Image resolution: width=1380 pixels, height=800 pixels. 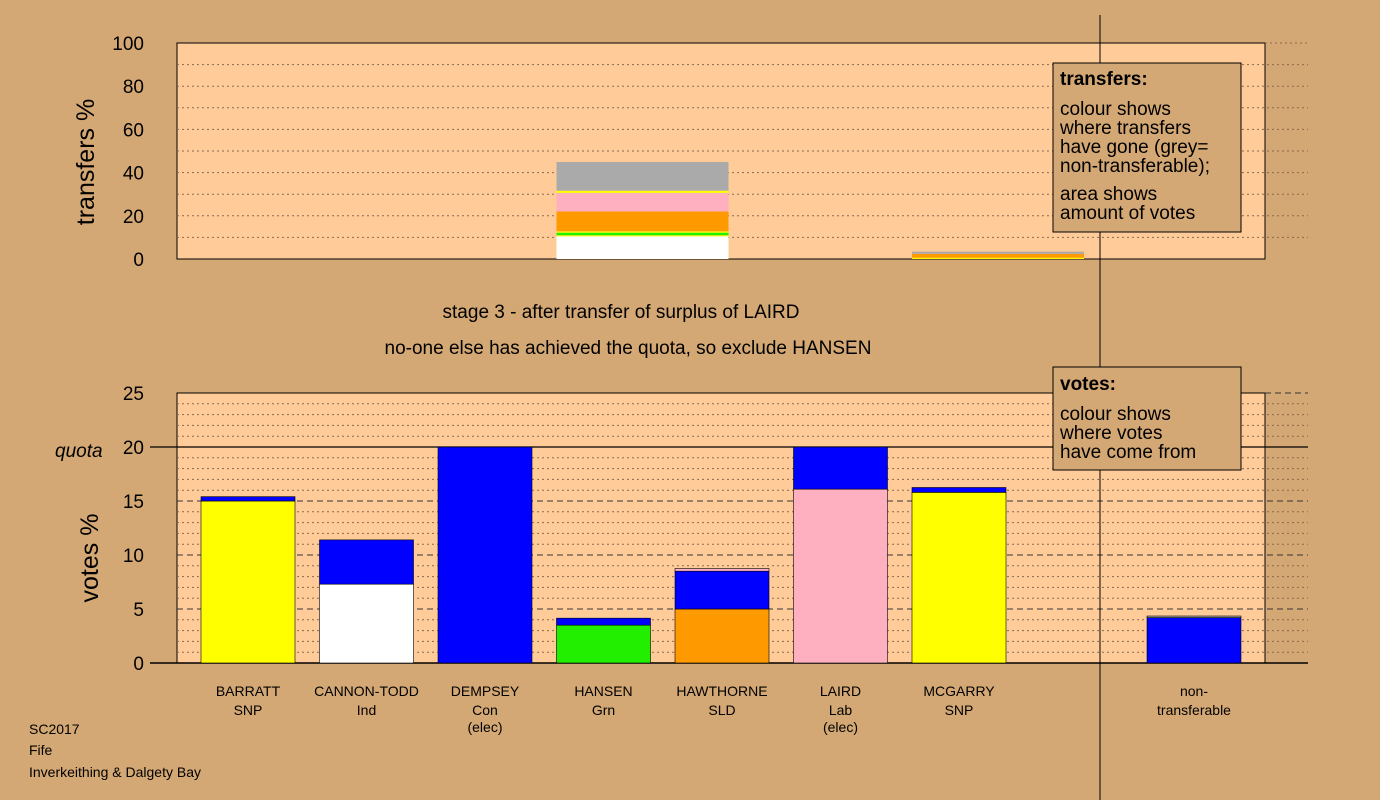 I want to click on vote-segment-Grn, so click(x=603, y=644).